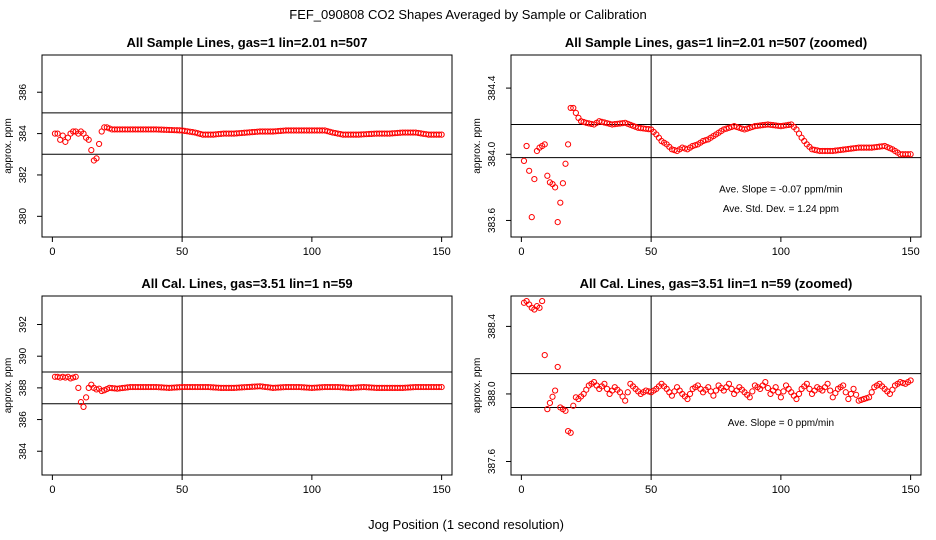 This screenshot has width=936, height=540. Describe the element at coordinates (23, 355) in the screenshot. I see `y-tick-label: 390` at that location.